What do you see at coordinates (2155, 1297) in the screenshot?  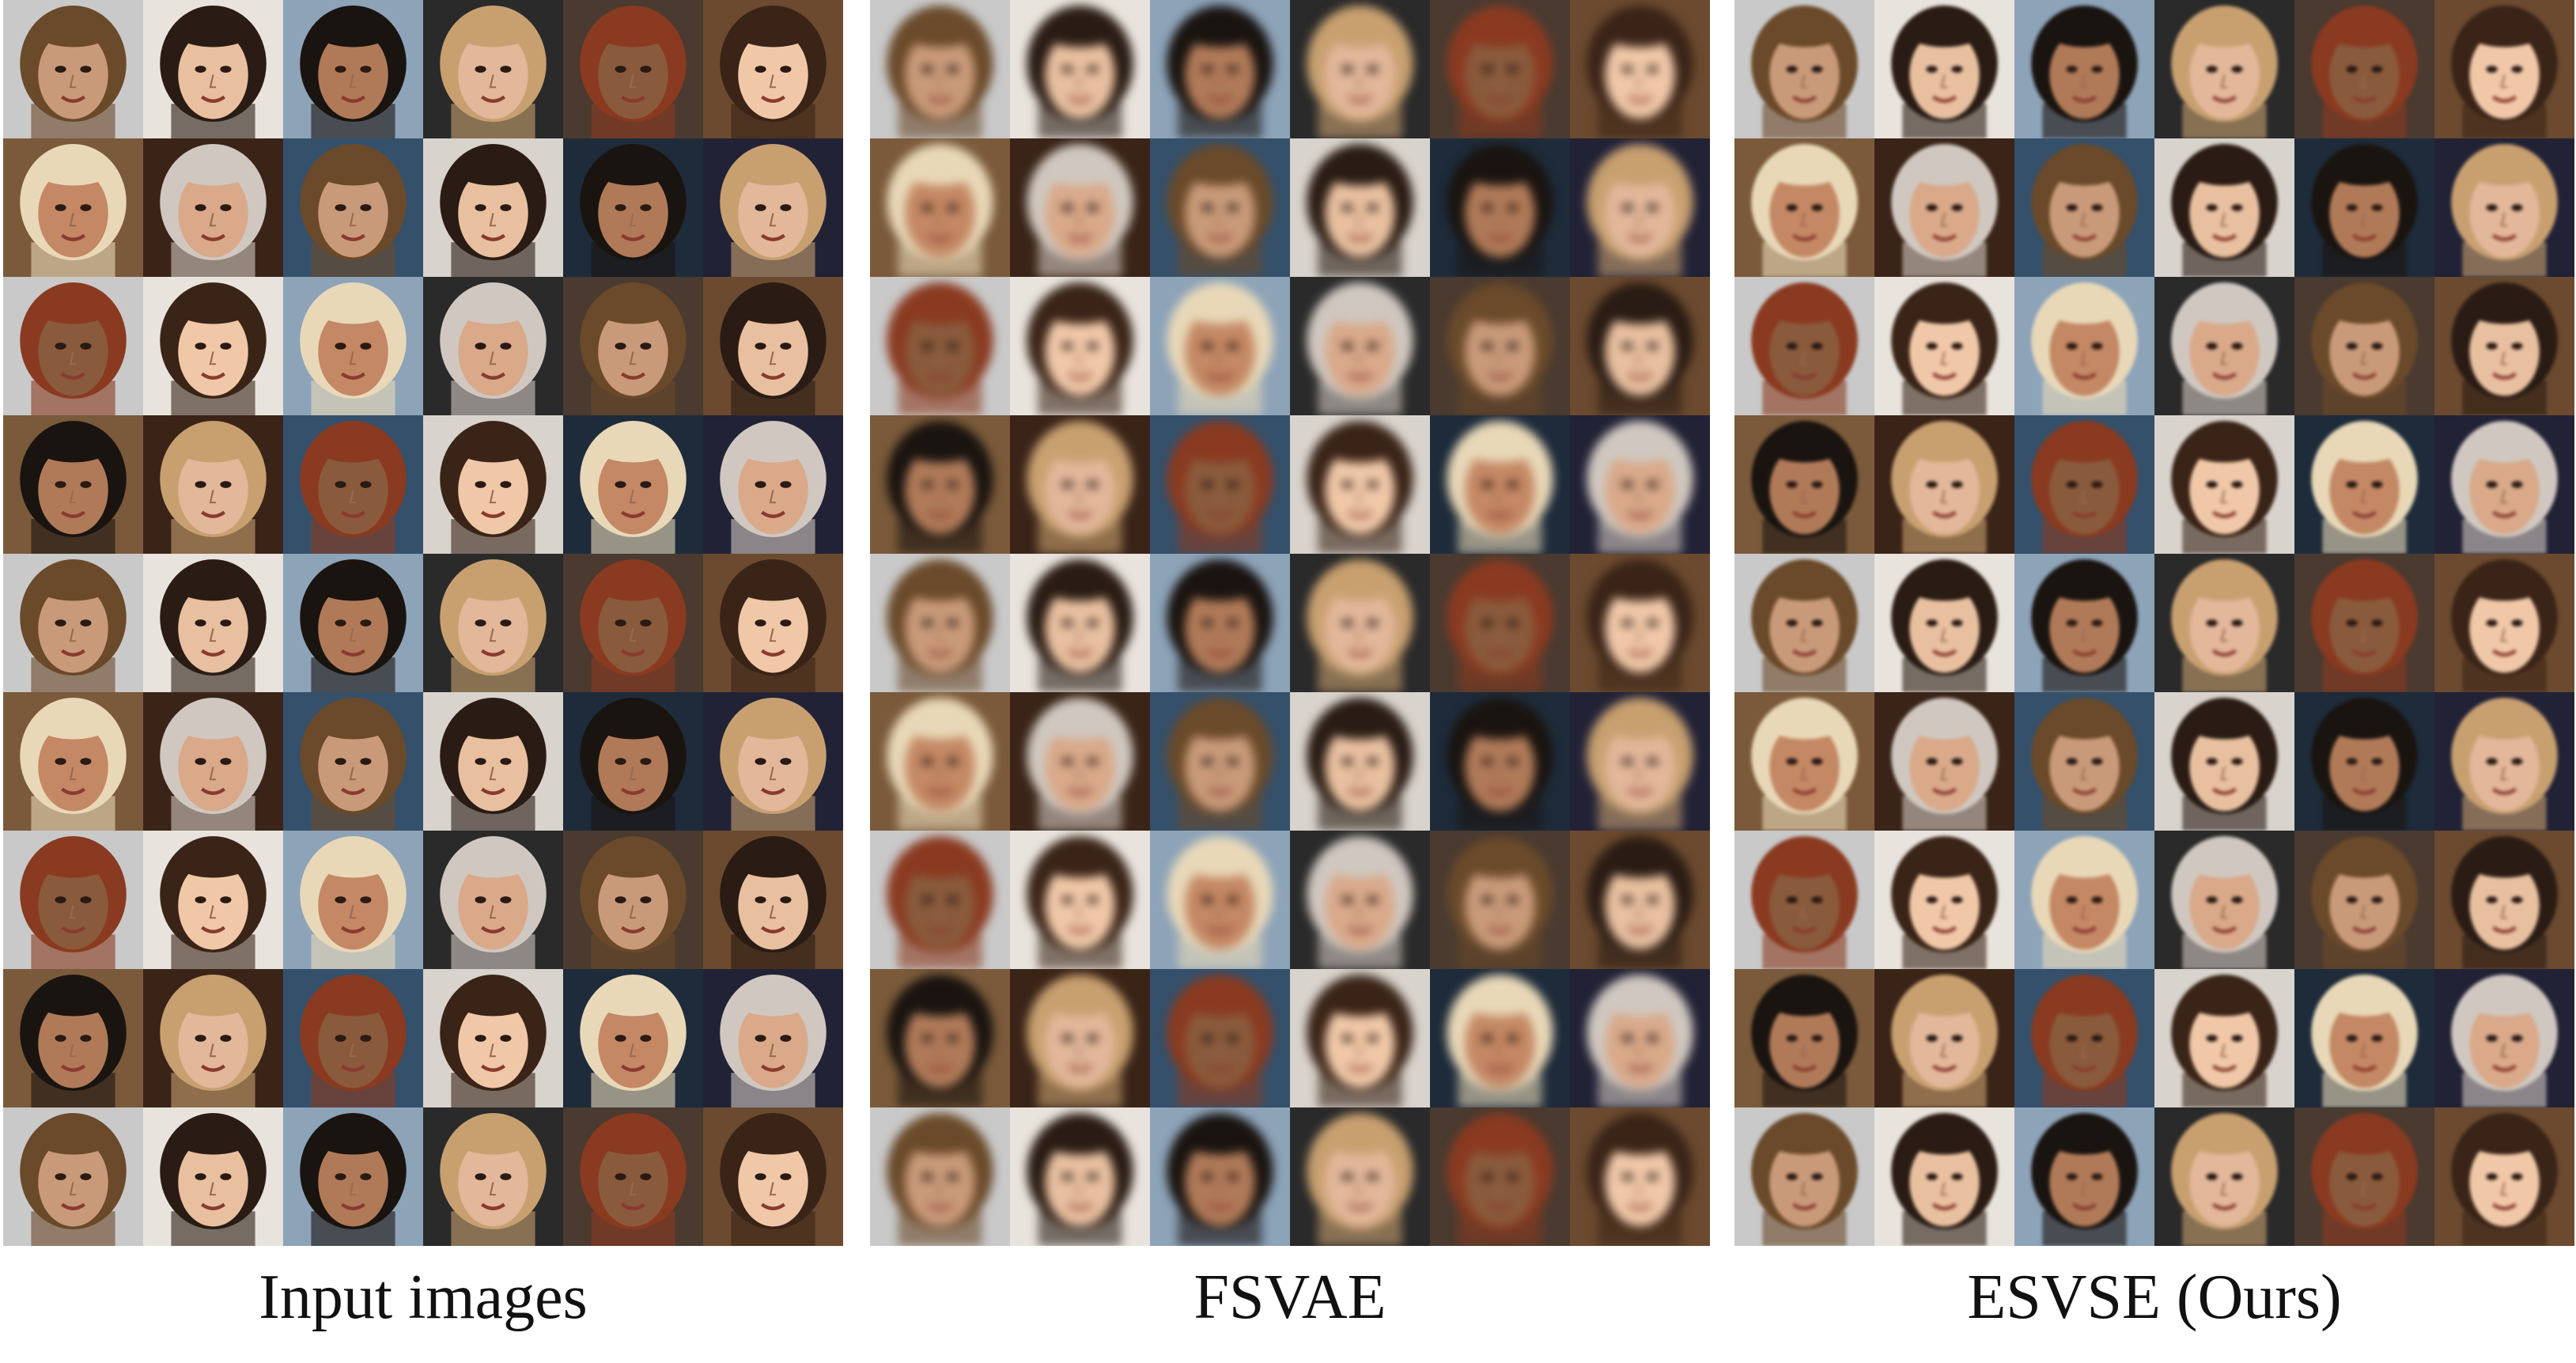 I see `caption-esvse: ESVSE (Ours)` at bounding box center [2155, 1297].